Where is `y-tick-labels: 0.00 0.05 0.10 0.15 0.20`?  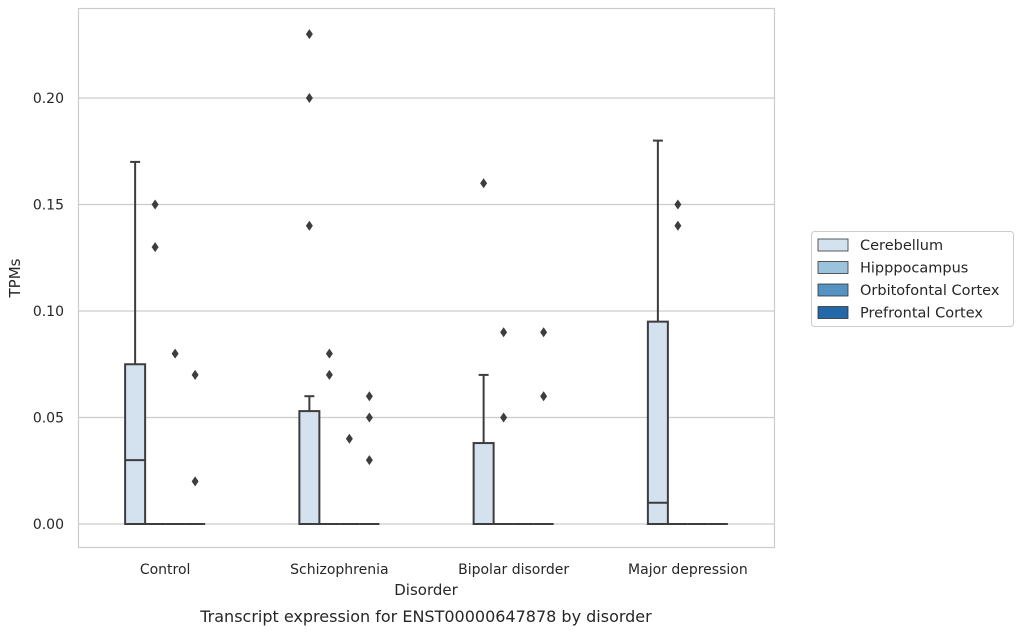 y-tick-labels: 0.00 0.05 0.10 0.15 0.20 is located at coordinates (48, 312).